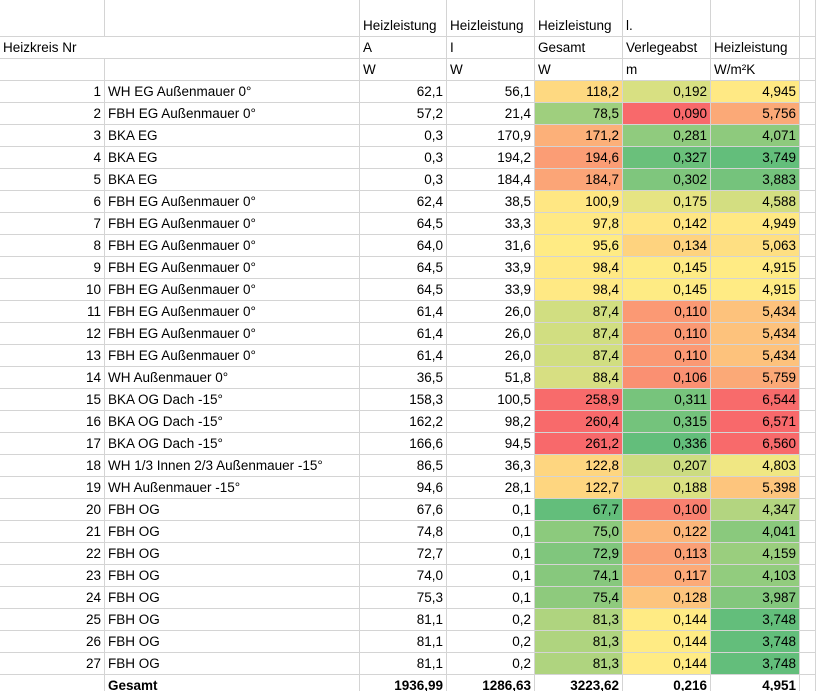 The width and height of the screenshot is (816, 691). Describe the element at coordinates (579, 48) in the screenshot. I see `header-cell: Gesamt` at that location.